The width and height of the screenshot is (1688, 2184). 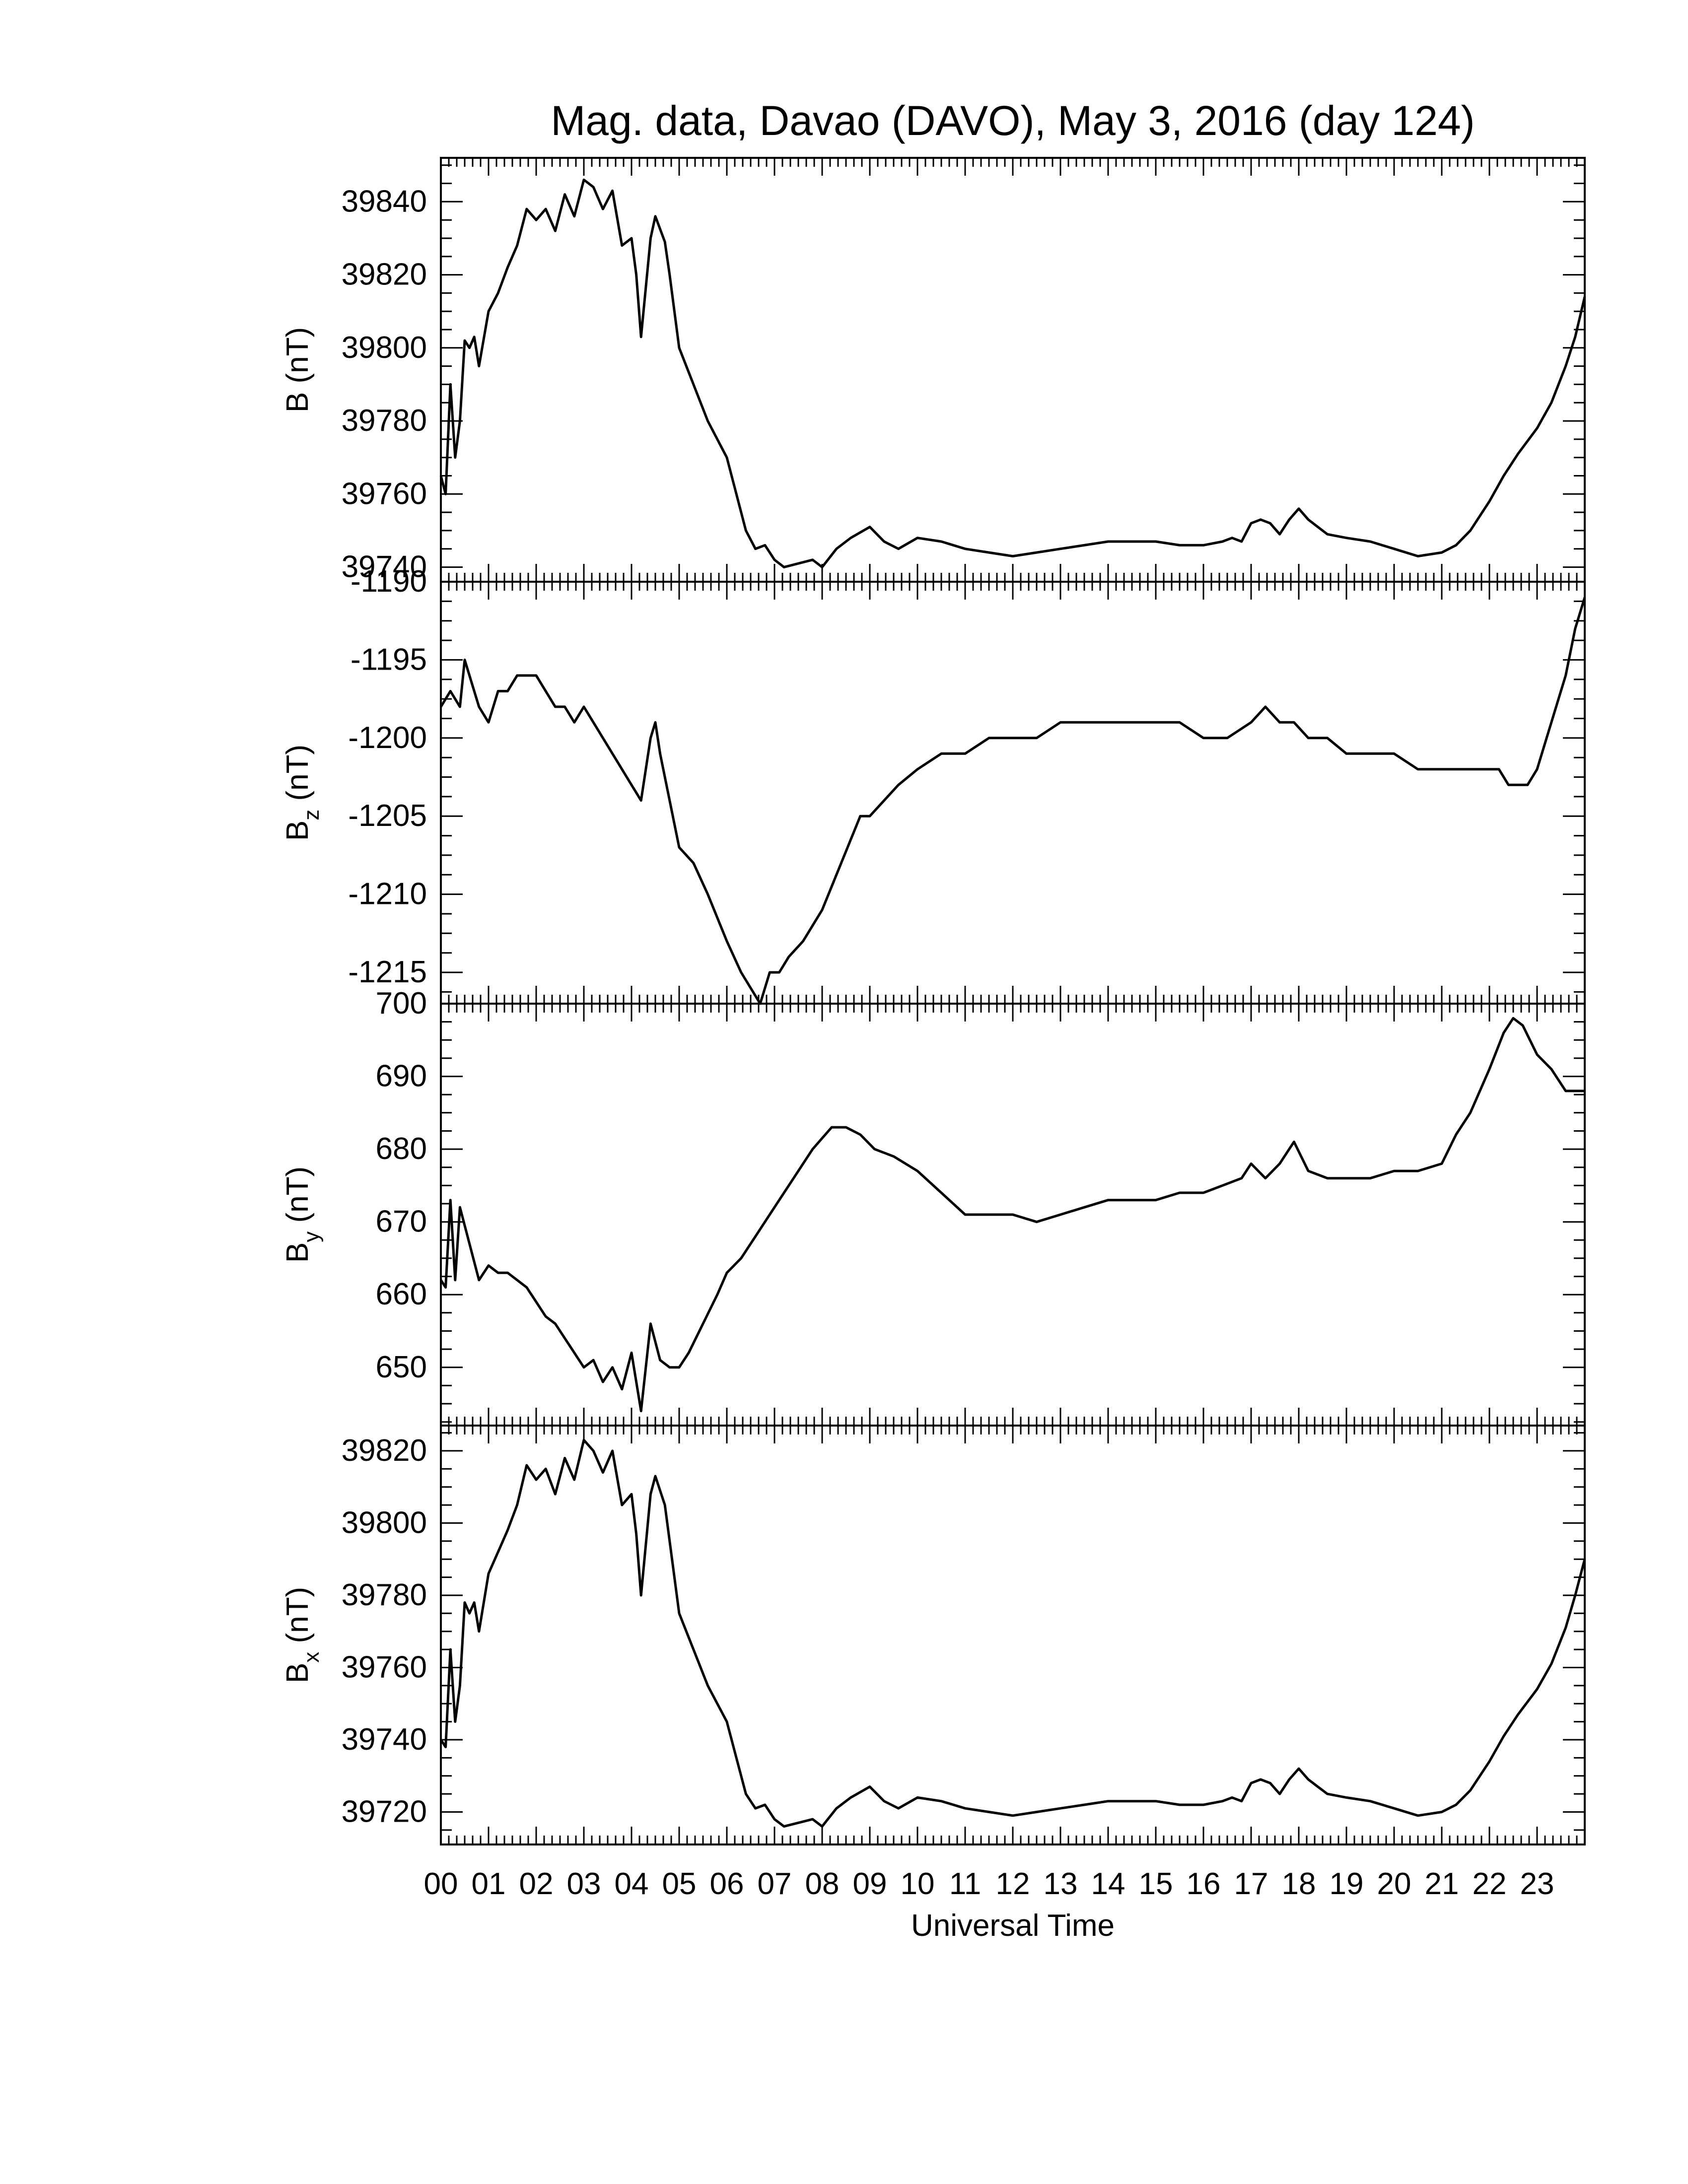 I want to click on y-tick-label: 660, so click(x=401, y=1294).